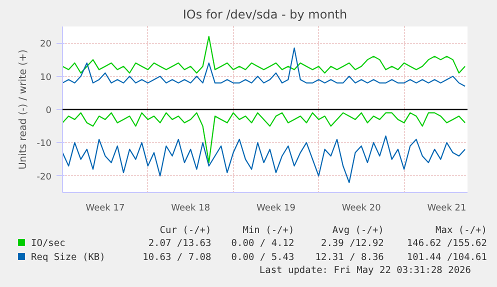 This screenshot has height=287, width=497. I want to click on y-tick-label: 20, so click(46, 45).